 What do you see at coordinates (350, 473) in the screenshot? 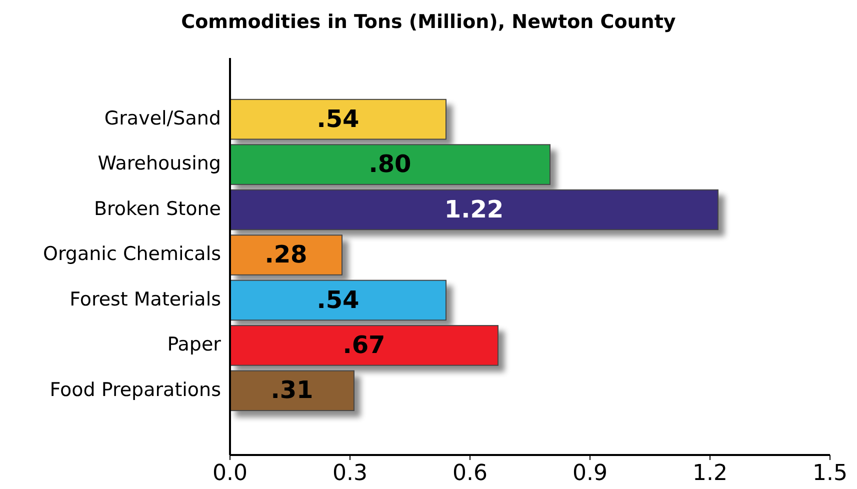
I see `x-tick-label: 0.3` at bounding box center [350, 473].